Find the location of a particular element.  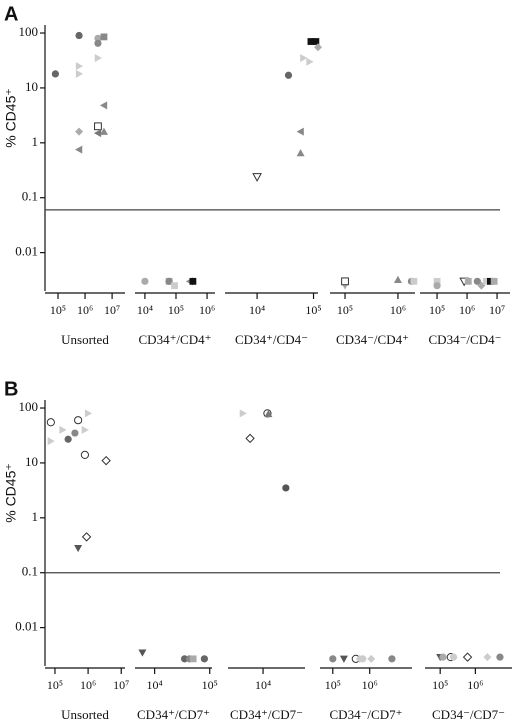

group-label: CD34⁻/CD4⁺ is located at coordinates (372, 339).